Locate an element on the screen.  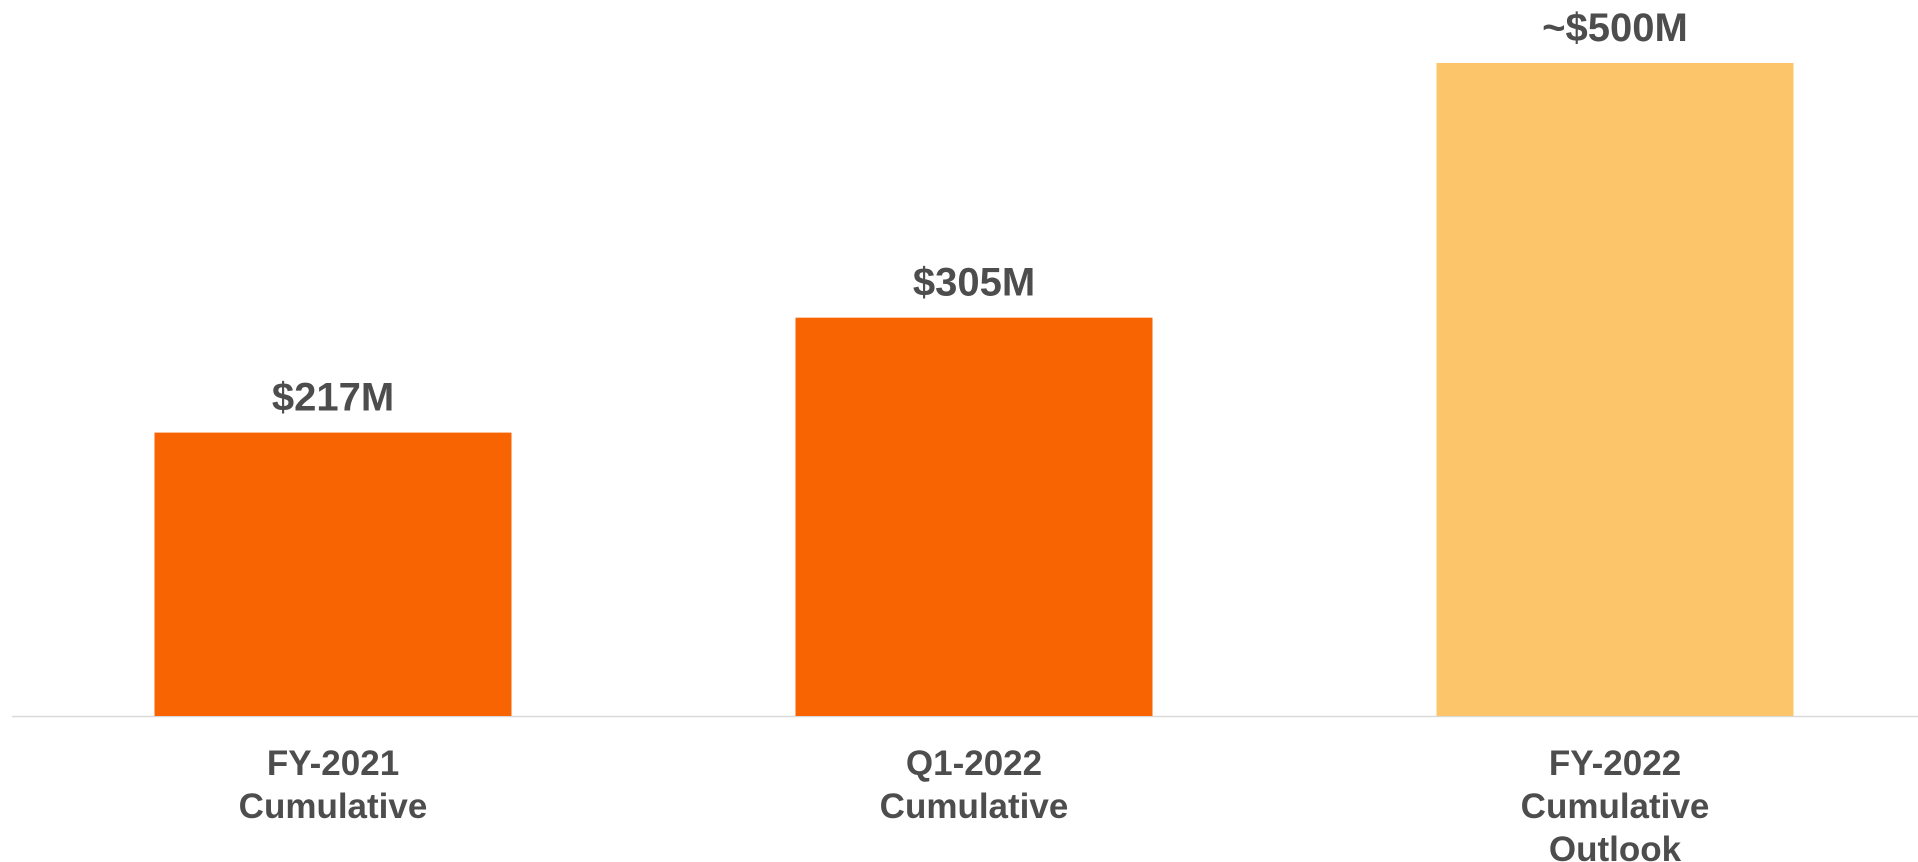
category-label-1: FY-2021 Cumulative is located at coordinates (333, 785).